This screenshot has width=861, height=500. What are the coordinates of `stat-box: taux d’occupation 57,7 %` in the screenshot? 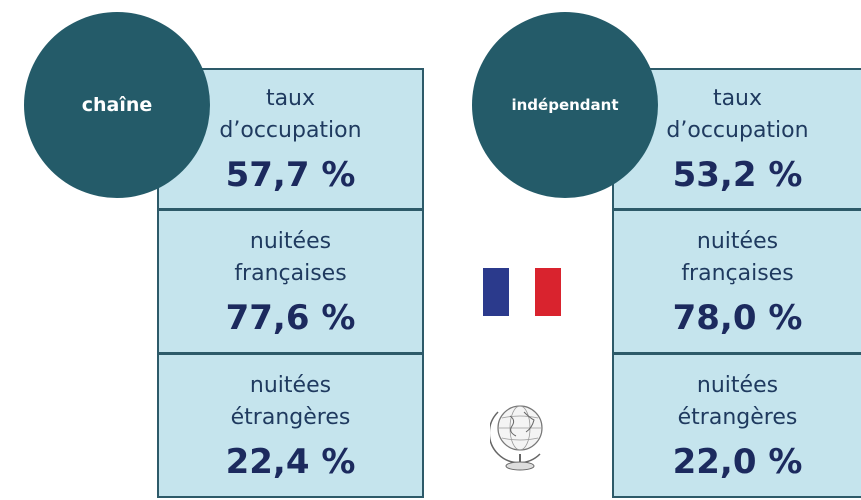 It's located at (290, 139).